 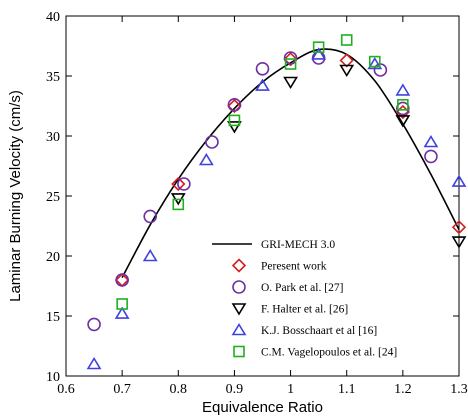 I want to click on y-tick-label: 40, so click(x=53, y=17).